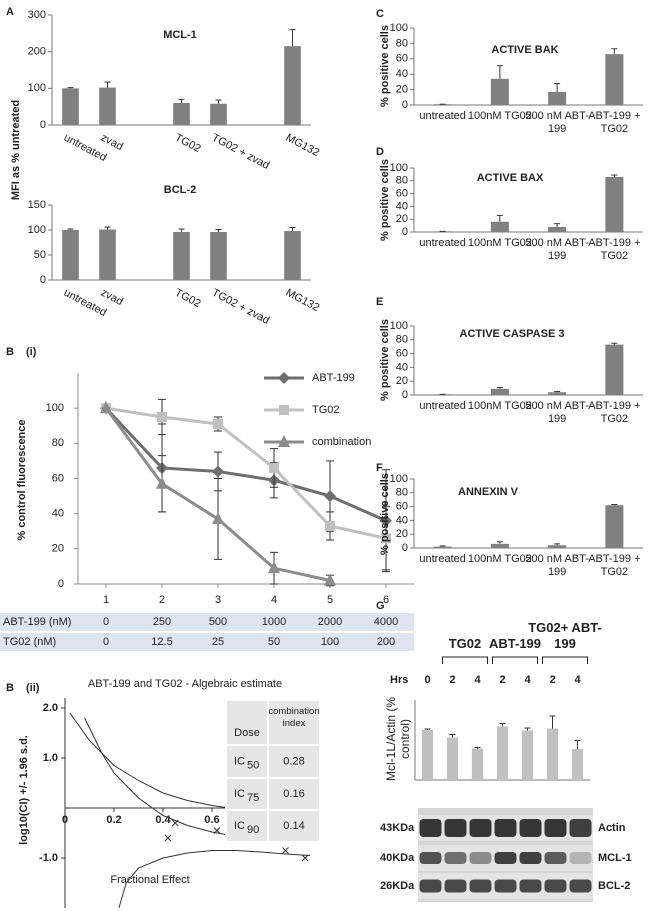  What do you see at coordinates (274, 622) in the screenshot?
I see `table-cell: 1000` at bounding box center [274, 622].